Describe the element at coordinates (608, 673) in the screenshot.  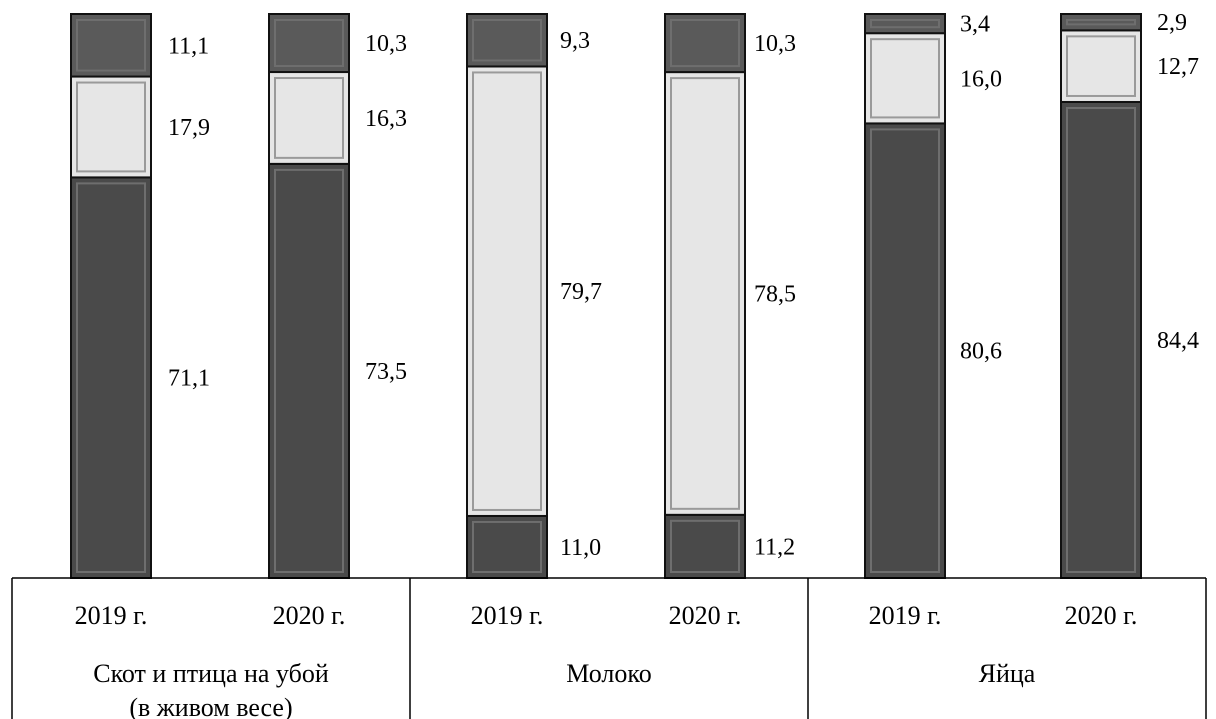
I see `category-label: Молоко` at that location.